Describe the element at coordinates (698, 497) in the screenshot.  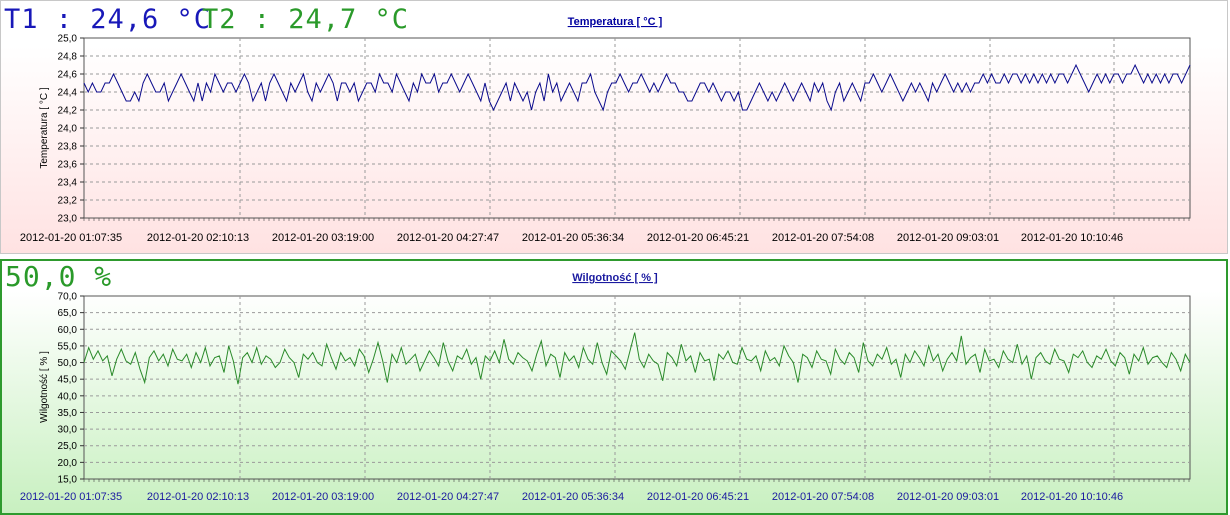
I see `hum-xtick-label: 2012-01-20 06:45:21` at that location.